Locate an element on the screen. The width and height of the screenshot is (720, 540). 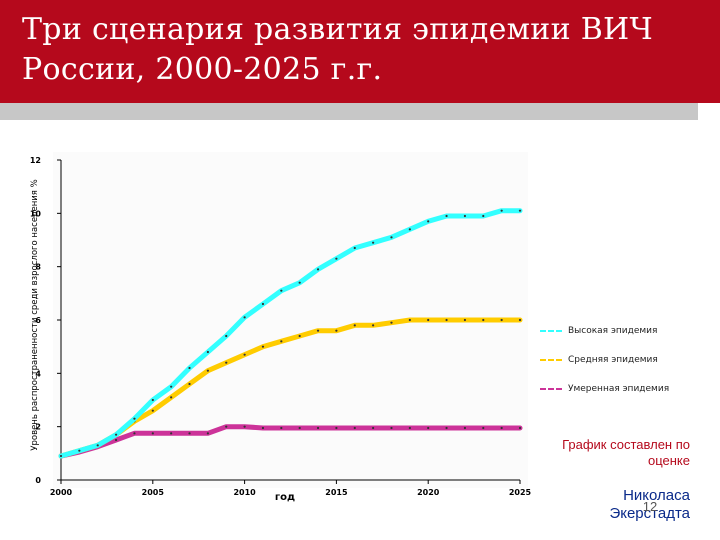
y-tick-label: 6 is located at coordinates (38, 320).